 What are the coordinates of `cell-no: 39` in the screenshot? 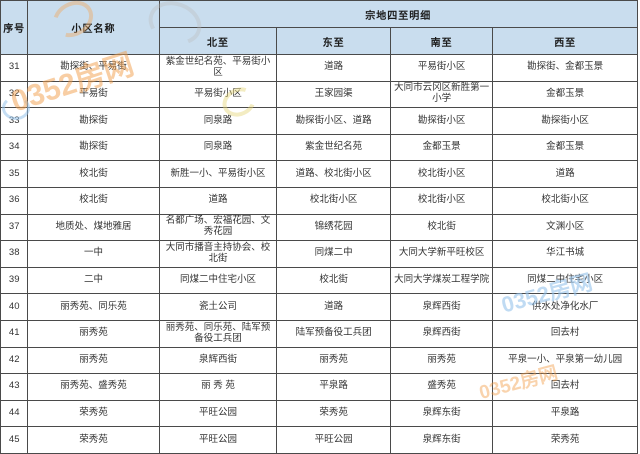 It's located at (14, 280).